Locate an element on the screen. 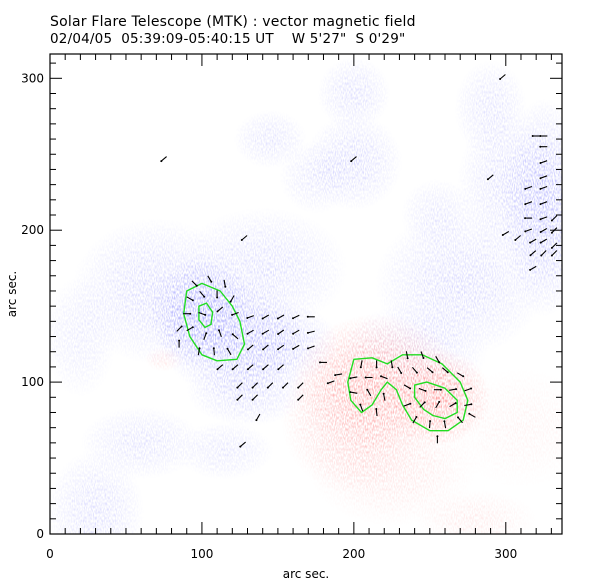  y-tick-label: 0 is located at coordinates (40, 534).